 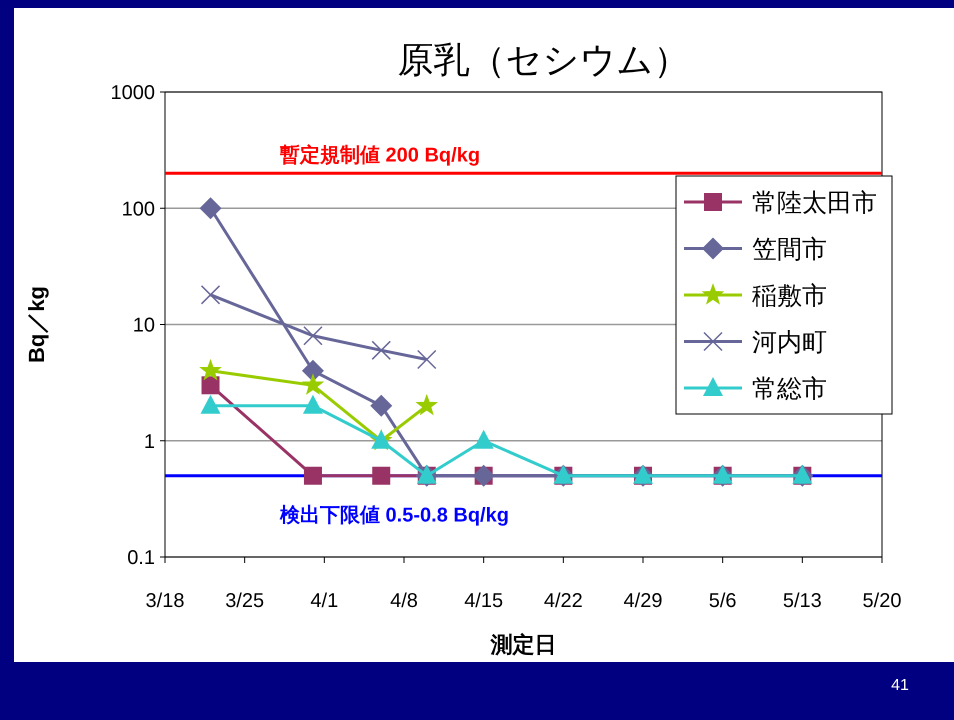 What do you see at coordinates (789, 342) in the screenshot?
I see `legend-label: 河内町` at bounding box center [789, 342].